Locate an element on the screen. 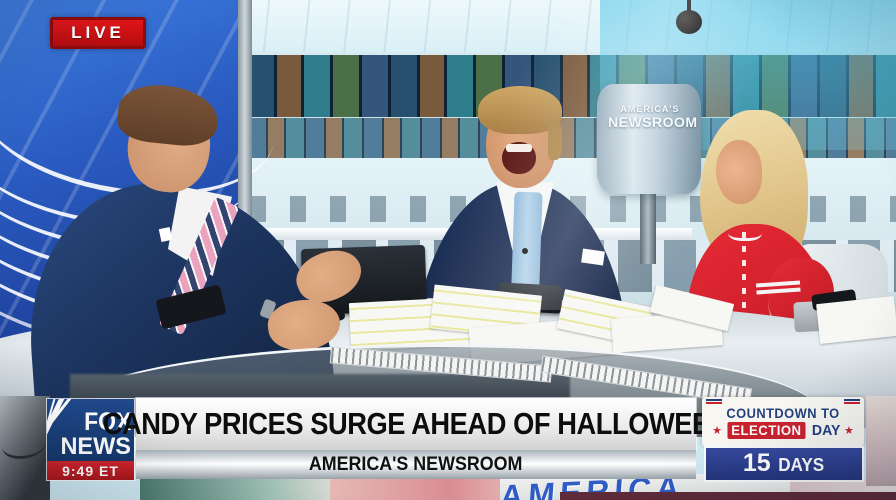  left-guest-pocket-square is located at coordinates (165, 234).